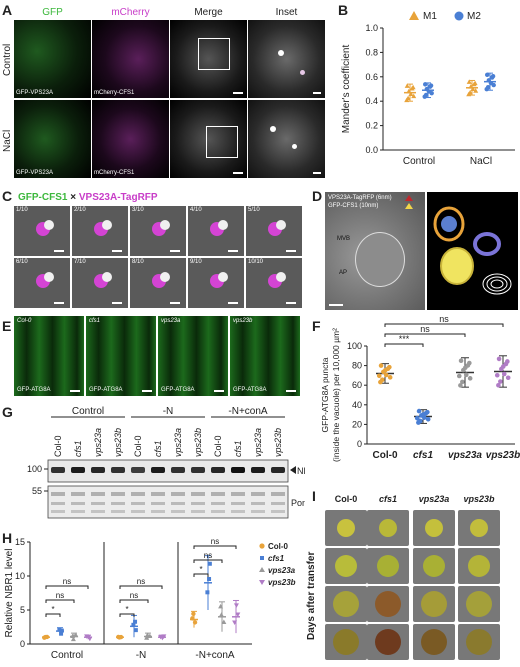  What do you see at coordinates (423, 455) in the screenshot?
I see `x-tick-label: cfs1` at bounding box center [423, 455].